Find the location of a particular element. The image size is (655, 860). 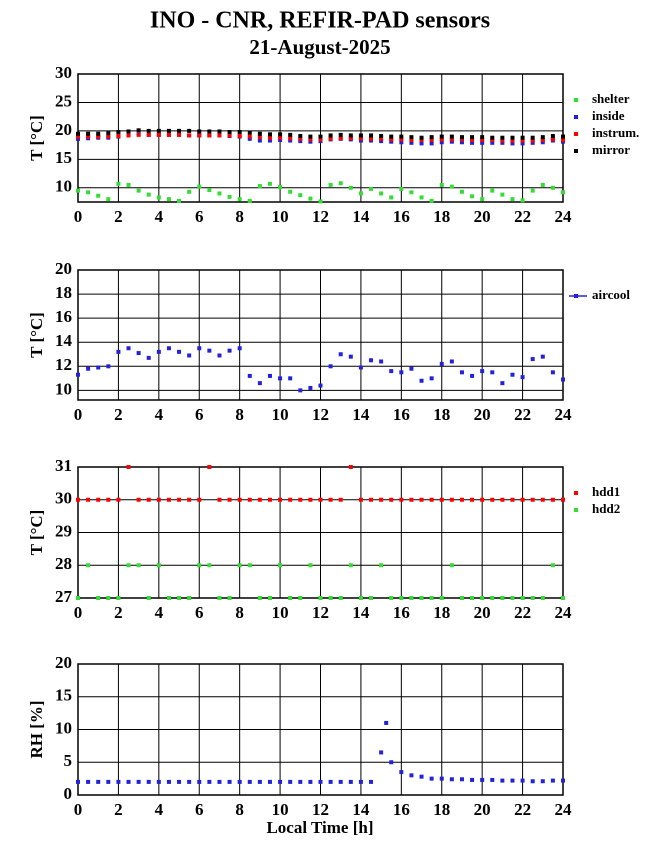

plot-frame is located at coordinates (320, 729).